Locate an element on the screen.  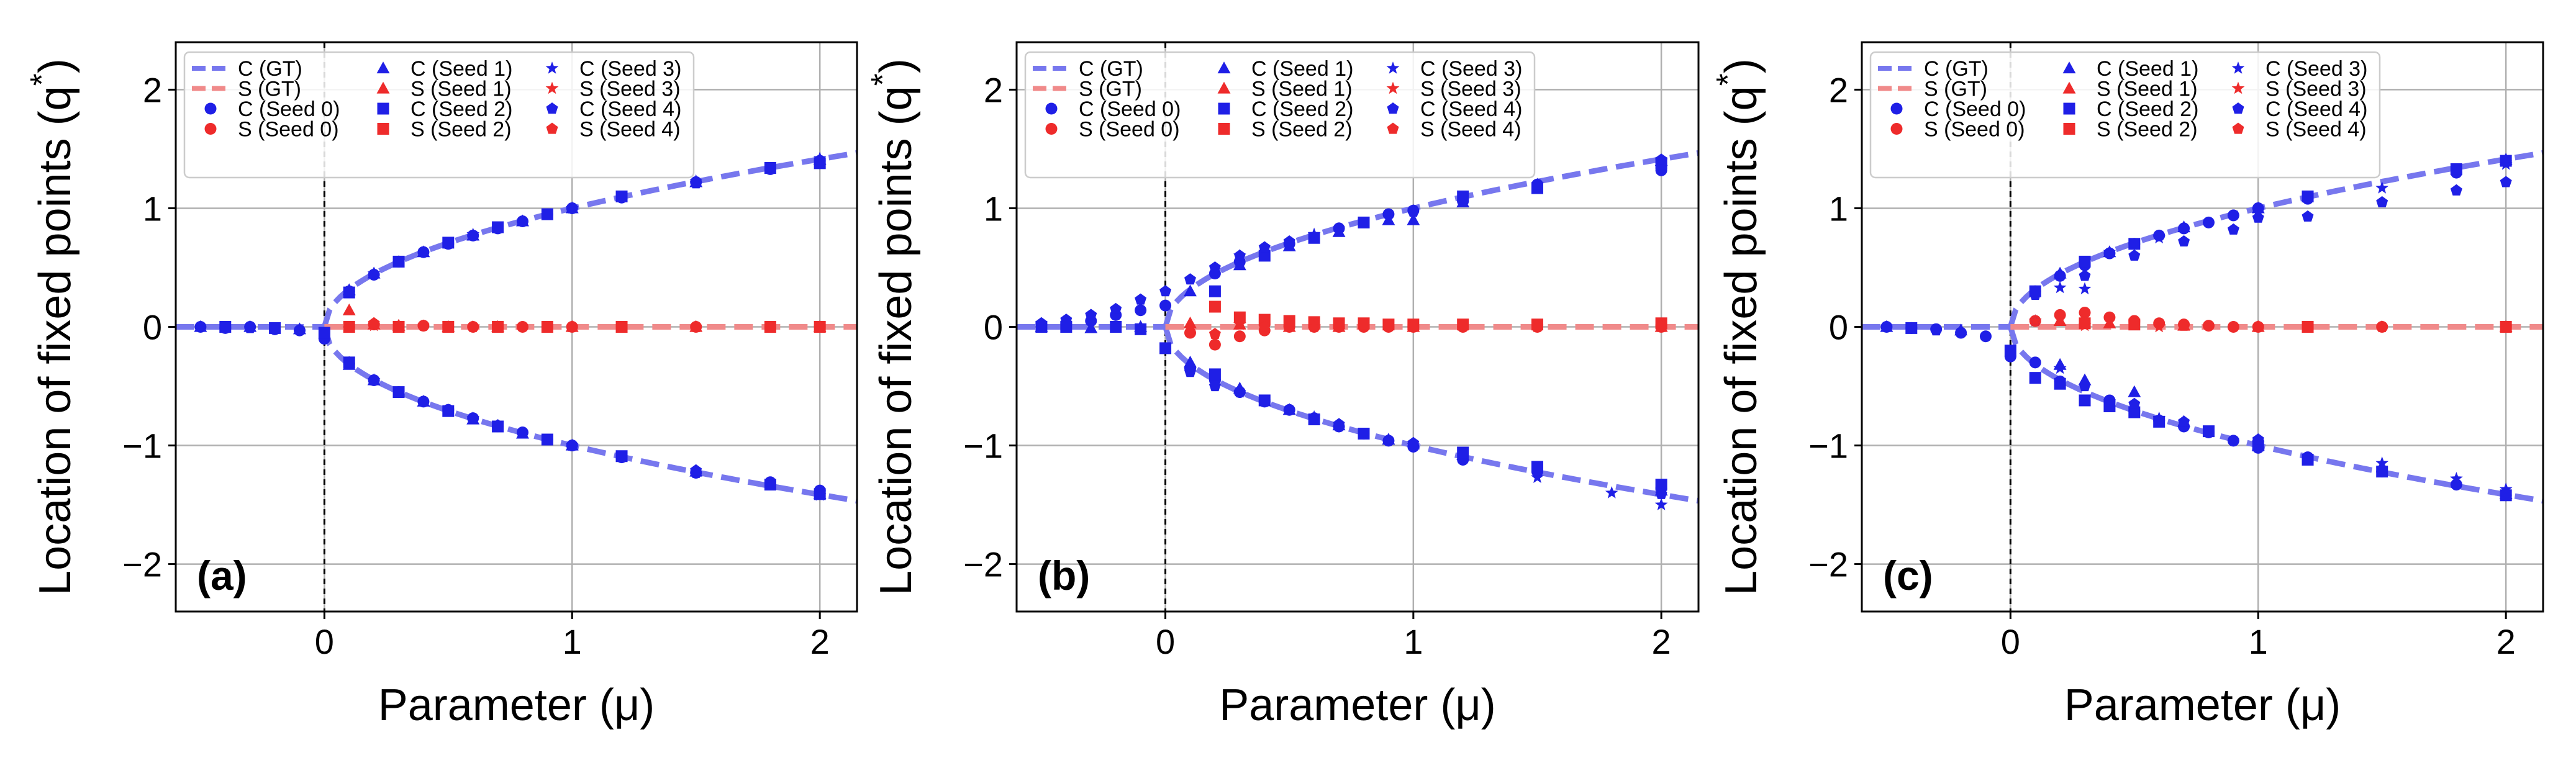
legend-item: S (Seed 3) is located at coordinates (613, 89).